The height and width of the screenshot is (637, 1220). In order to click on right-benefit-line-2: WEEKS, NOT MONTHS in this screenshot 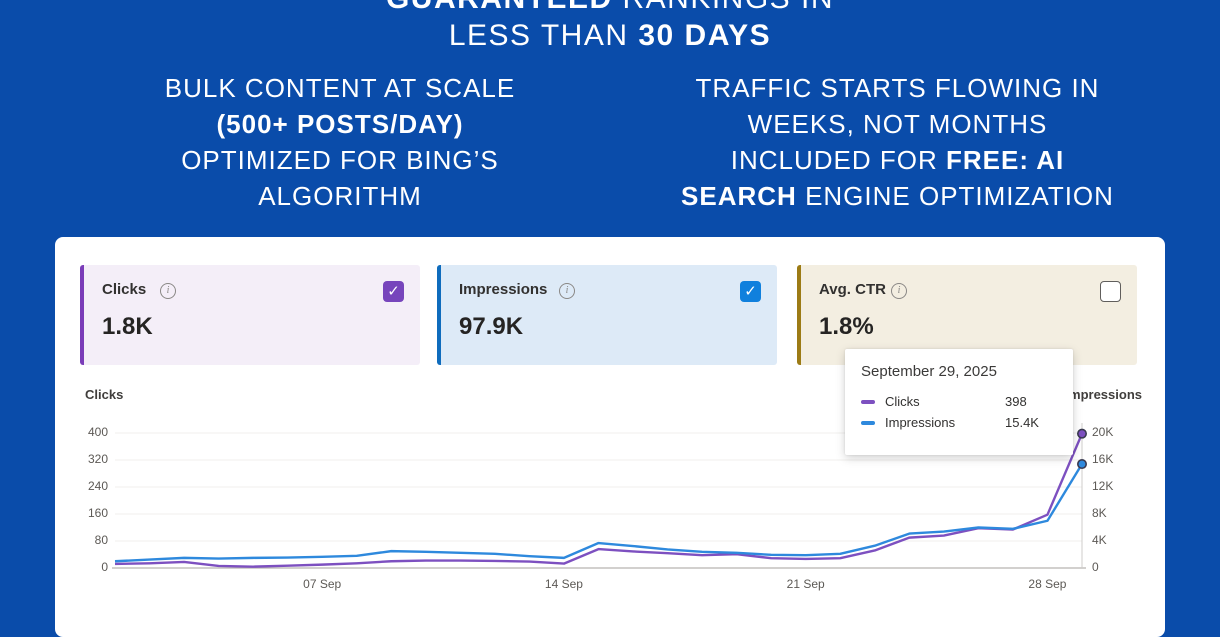, I will do `click(897, 124)`.